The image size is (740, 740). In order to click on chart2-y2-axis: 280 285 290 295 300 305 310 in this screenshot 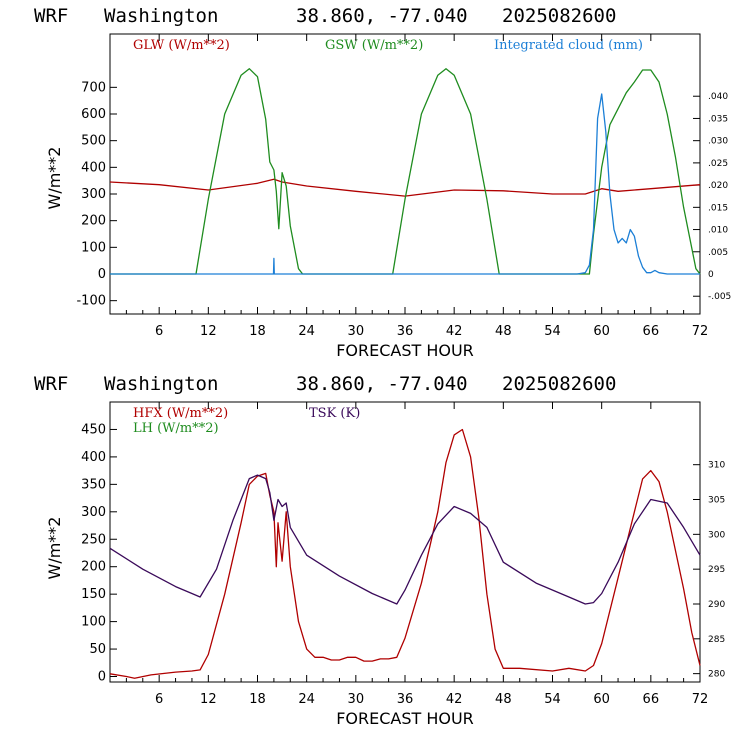, I will do `click(709, 570)`.